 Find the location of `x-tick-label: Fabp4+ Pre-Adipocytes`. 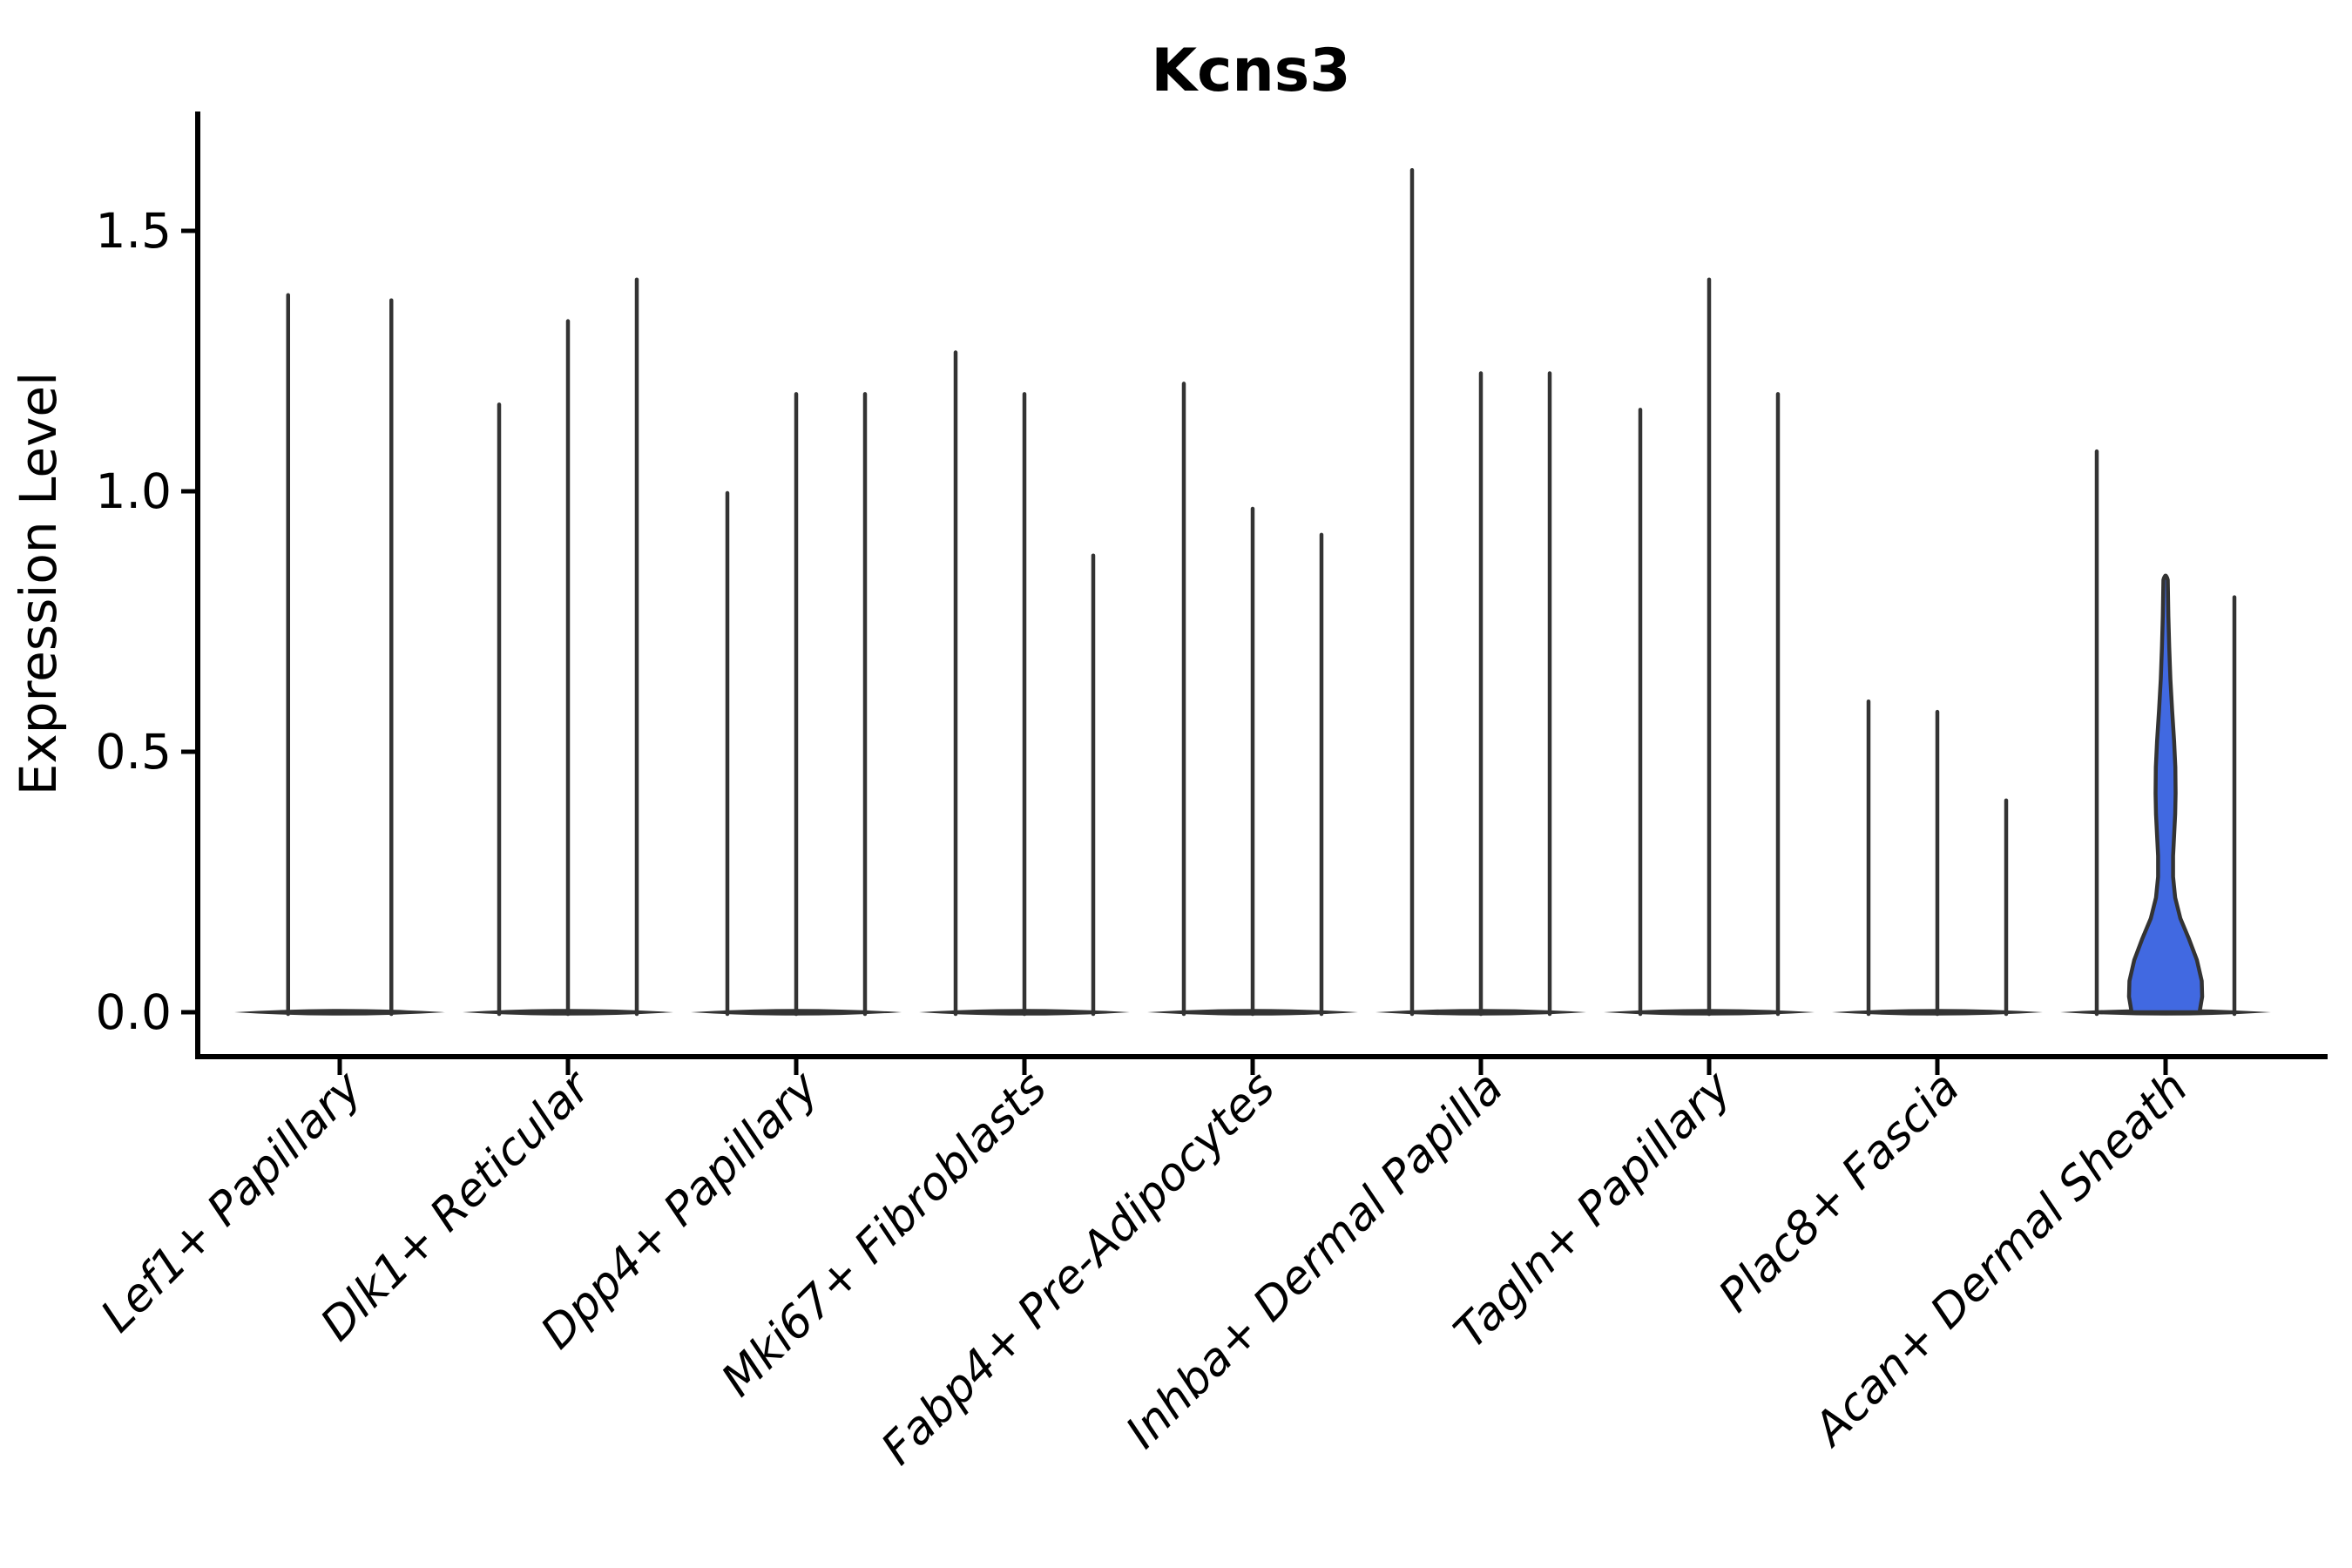

x-tick-label: Fabp4+ Pre-Adipocytes is located at coordinates (1079, 1269).